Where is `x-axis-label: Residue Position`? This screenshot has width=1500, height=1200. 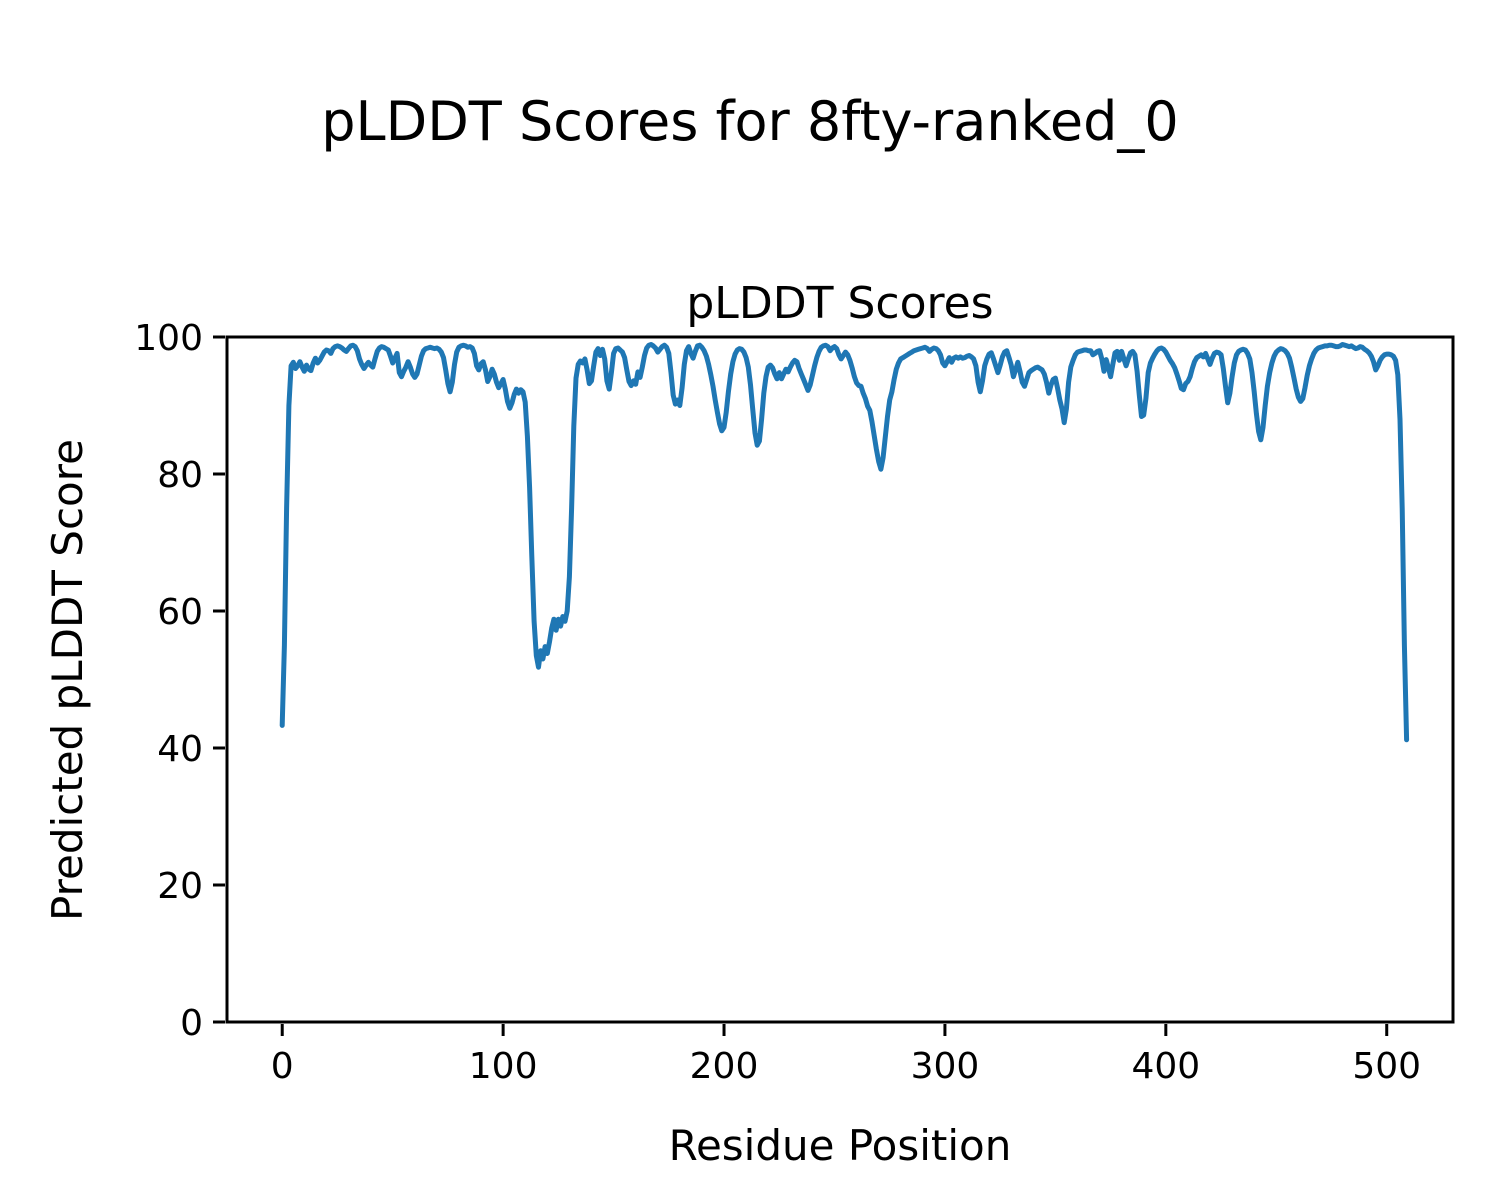
x-axis-label: Residue Position is located at coordinates (840, 1145).